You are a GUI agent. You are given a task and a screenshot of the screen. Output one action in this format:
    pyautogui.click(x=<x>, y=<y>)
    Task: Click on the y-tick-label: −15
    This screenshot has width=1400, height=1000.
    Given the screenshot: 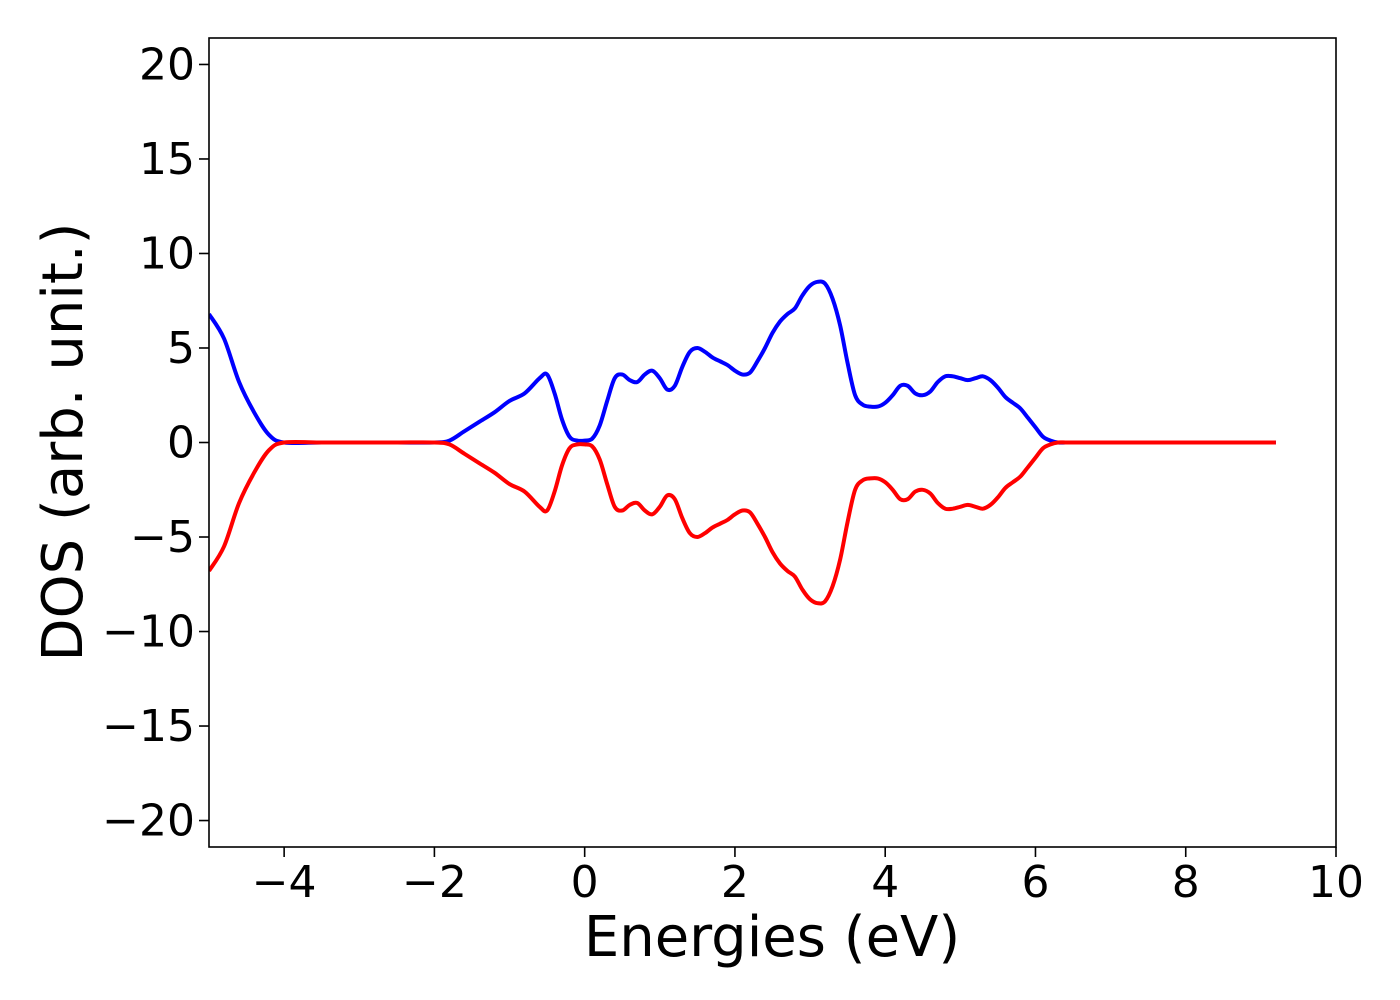 What is the action you would take?
    pyautogui.click(x=148, y=726)
    